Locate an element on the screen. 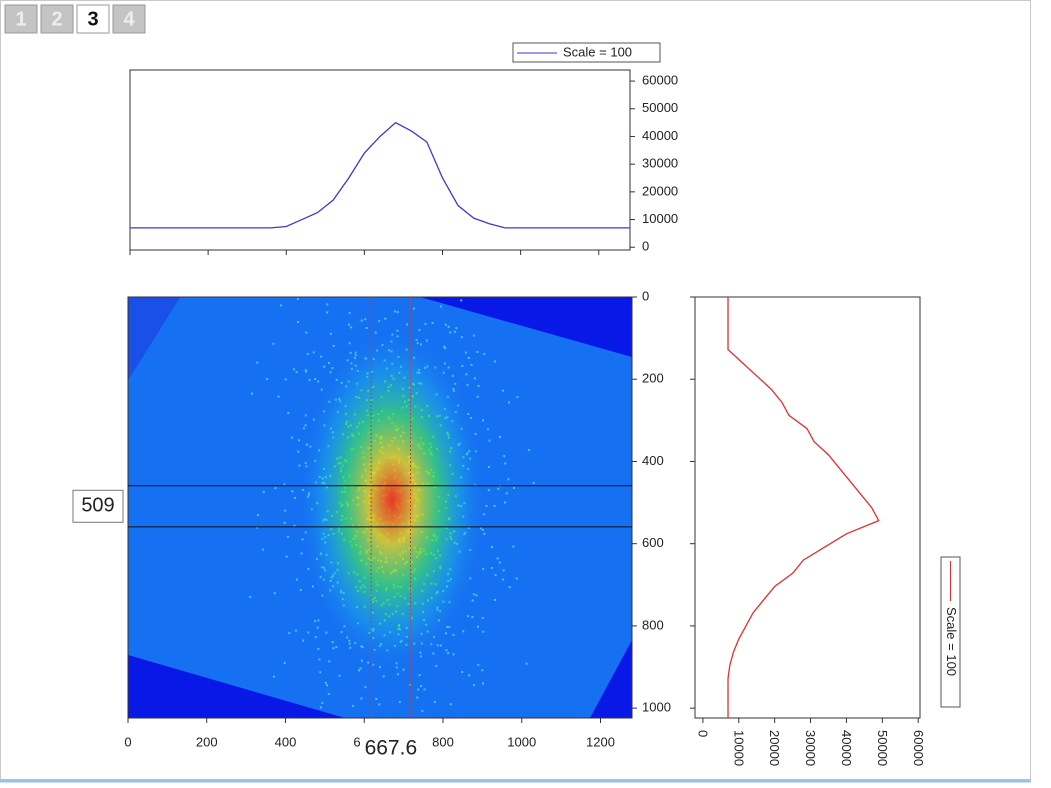  image-corner is located at coordinates (154, 338).